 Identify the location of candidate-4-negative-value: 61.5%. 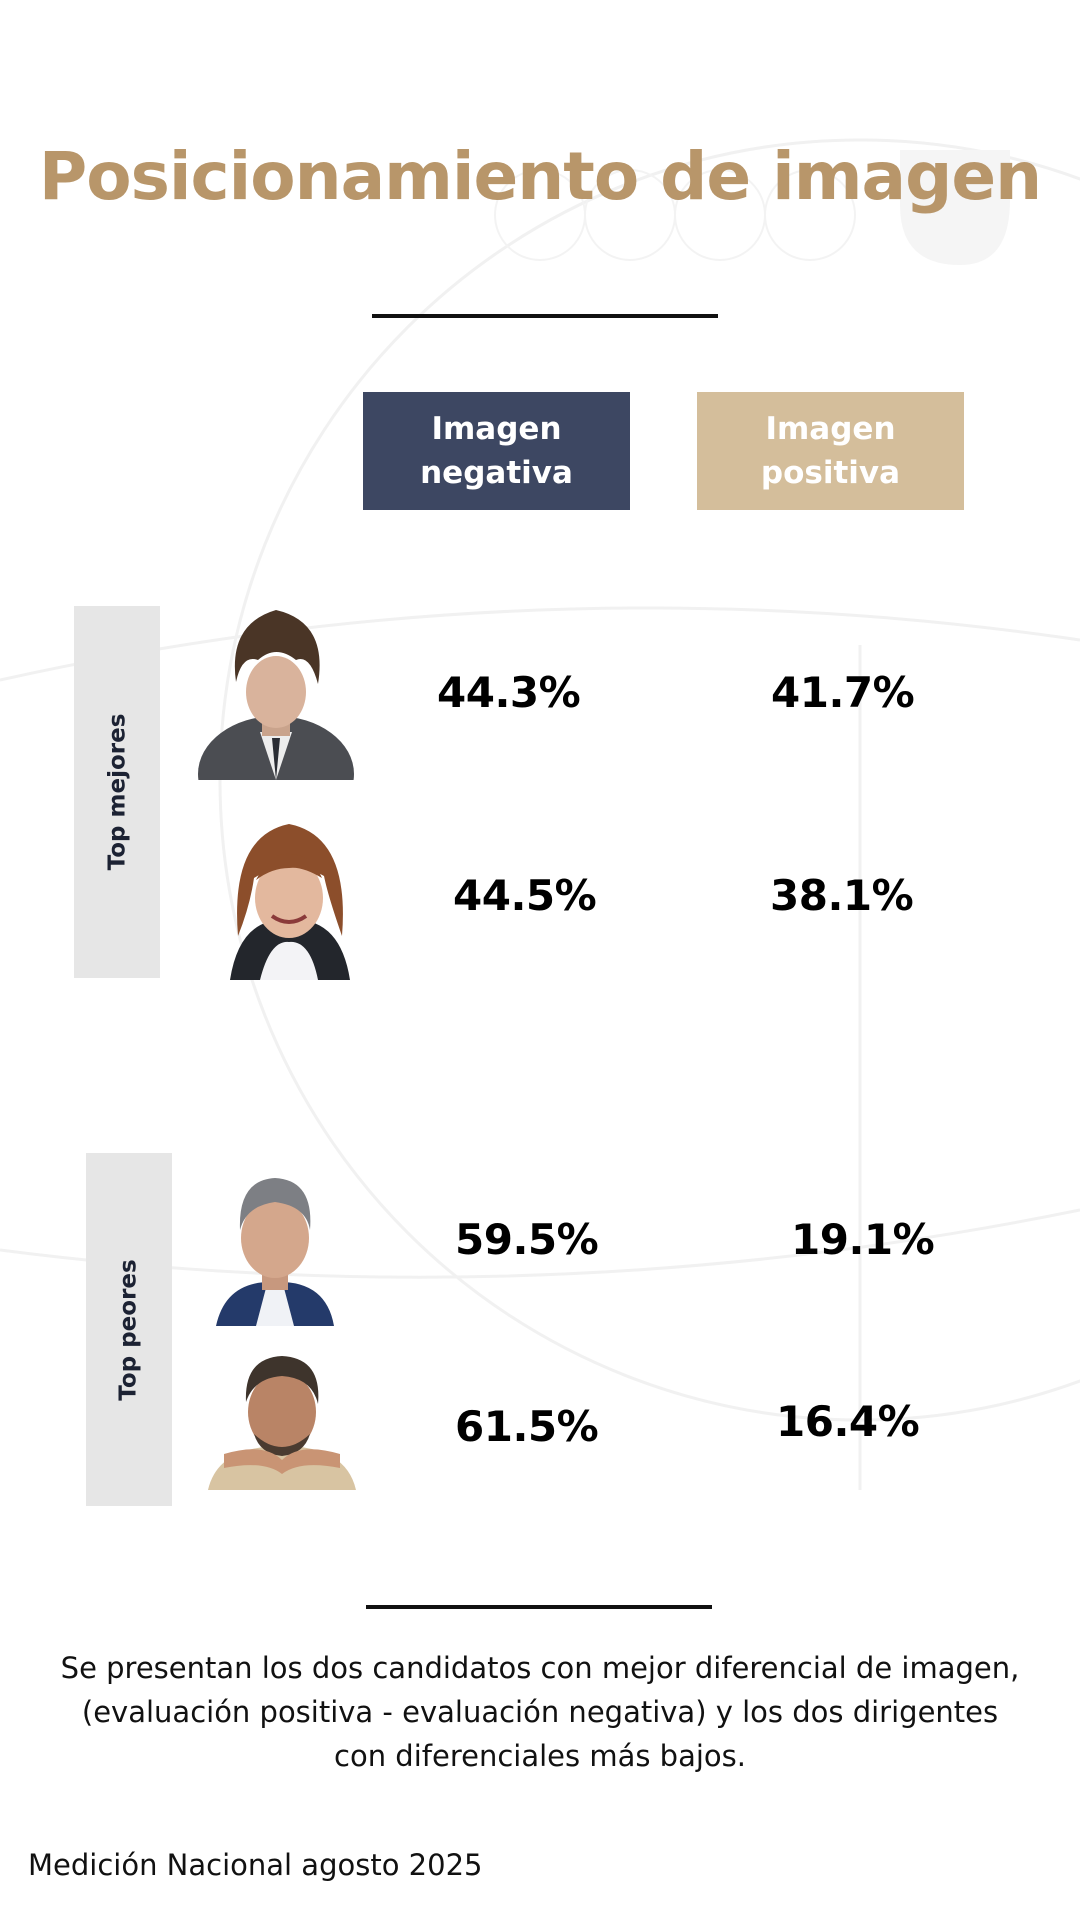
(527, 1426).